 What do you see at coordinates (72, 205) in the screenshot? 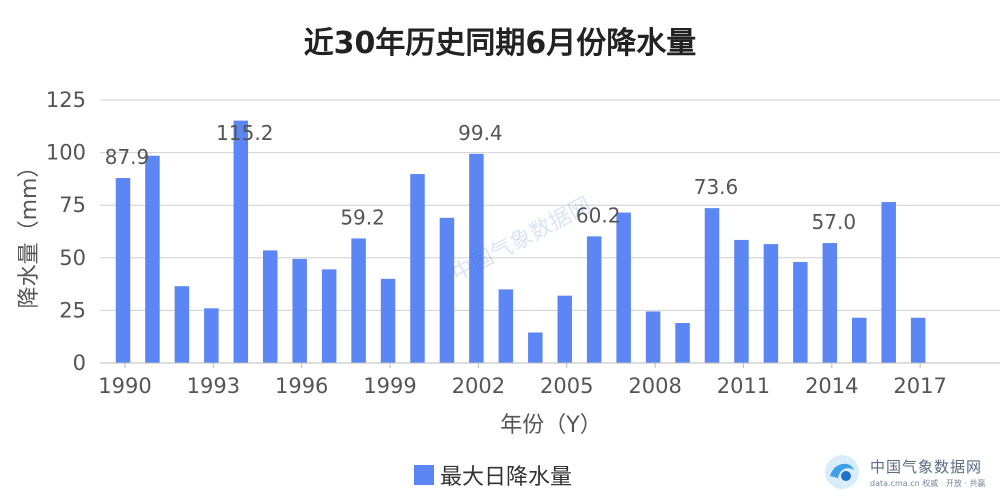
I see `y-tick-label-75: 75` at bounding box center [72, 205].